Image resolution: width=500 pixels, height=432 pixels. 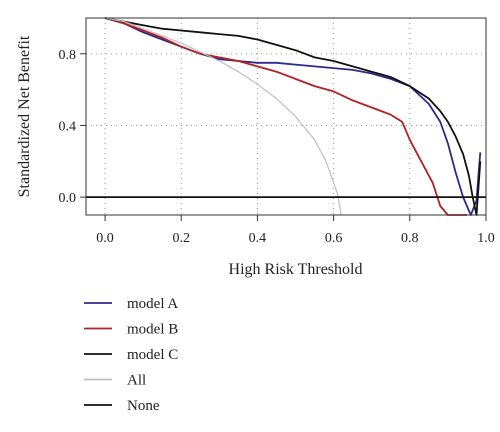 What do you see at coordinates (152, 304) in the screenshot?
I see `legend-label-model-a: model A` at bounding box center [152, 304].